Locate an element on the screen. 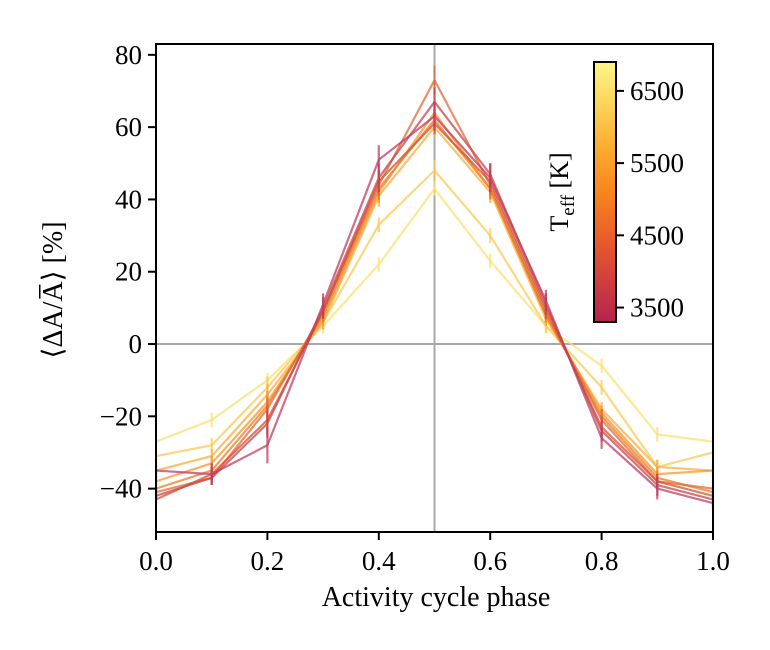 Image resolution: width=770 pixels, height=650 pixels. x-tick-label: 1.0 is located at coordinates (713, 561).